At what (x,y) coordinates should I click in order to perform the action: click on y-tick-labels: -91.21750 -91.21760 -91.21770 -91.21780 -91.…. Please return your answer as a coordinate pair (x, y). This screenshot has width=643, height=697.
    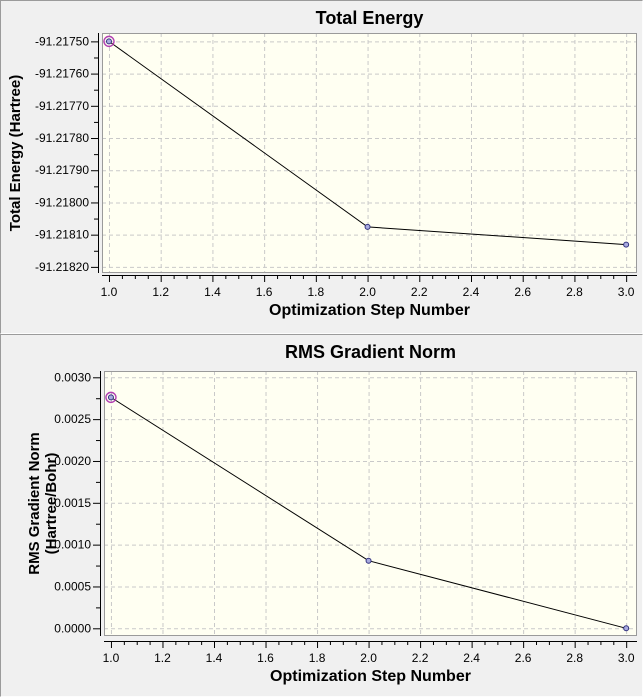
    Looking at the image, I should click on (62, 154).